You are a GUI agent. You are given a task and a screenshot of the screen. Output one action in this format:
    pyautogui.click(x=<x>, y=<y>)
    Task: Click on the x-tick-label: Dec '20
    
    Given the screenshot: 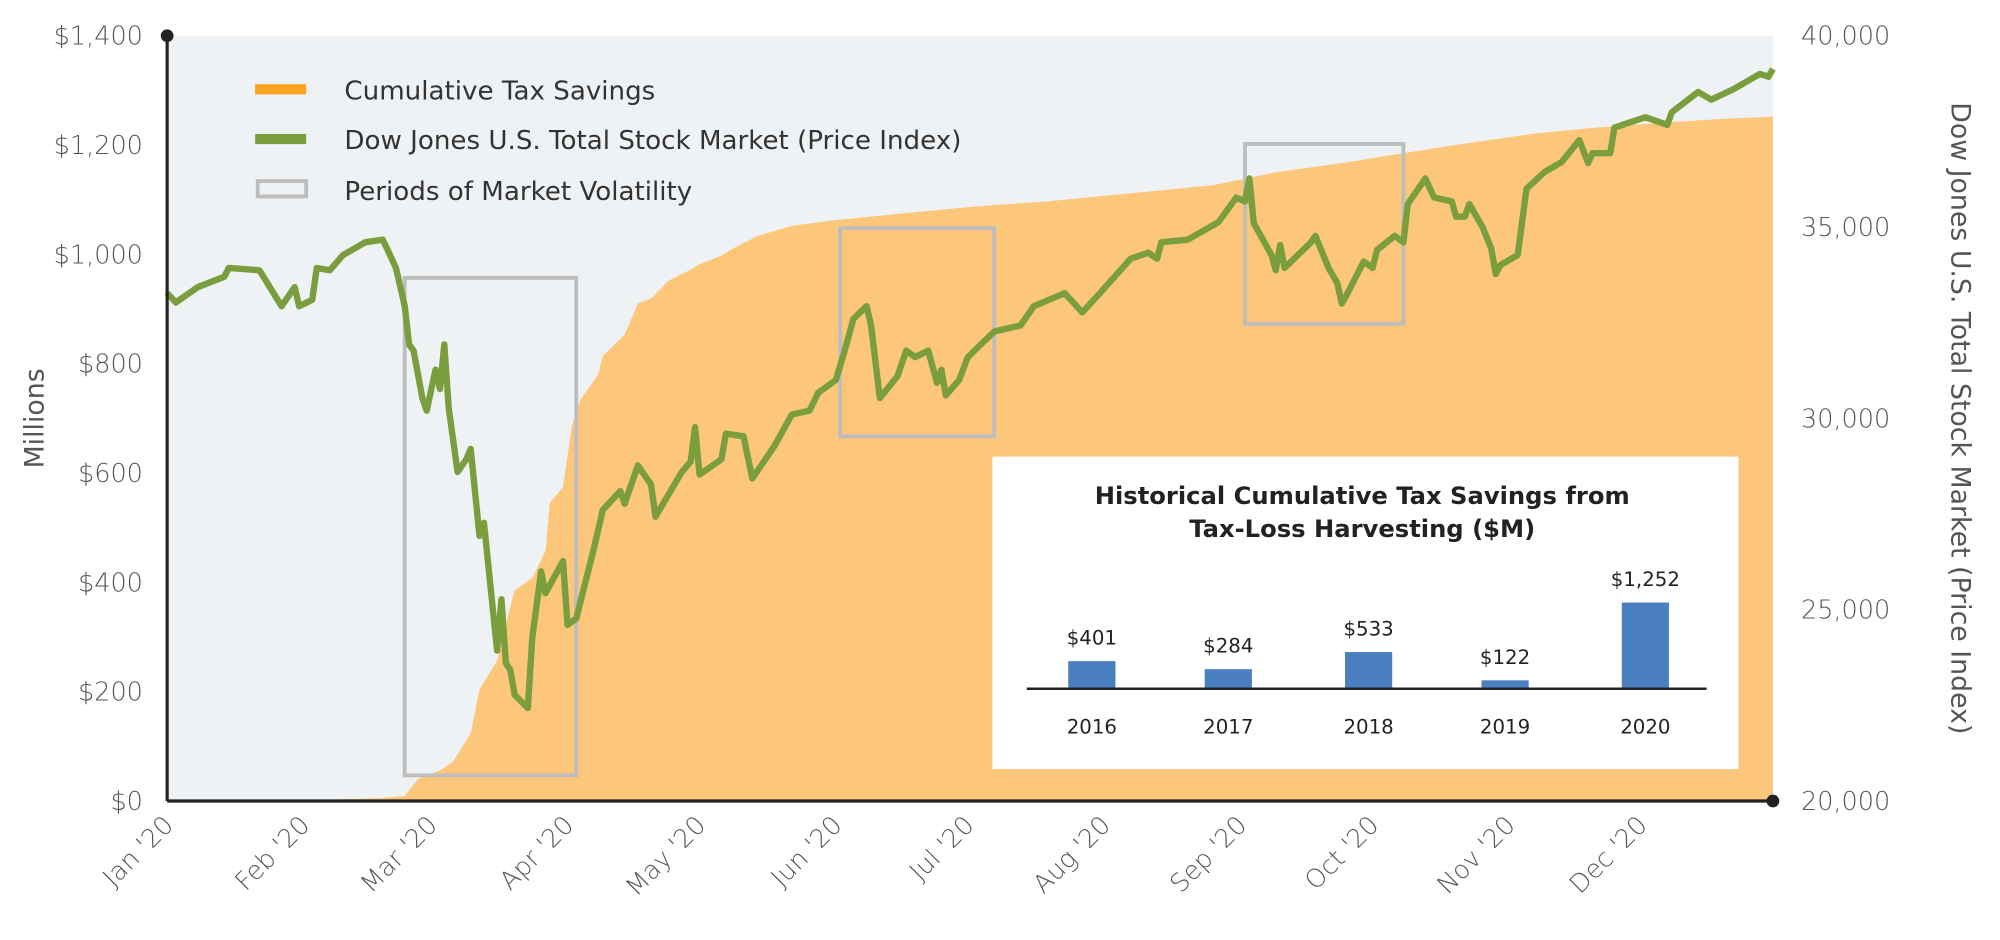 What is the action you would take?
    pyautogui.click(x=1609, y=855)
    